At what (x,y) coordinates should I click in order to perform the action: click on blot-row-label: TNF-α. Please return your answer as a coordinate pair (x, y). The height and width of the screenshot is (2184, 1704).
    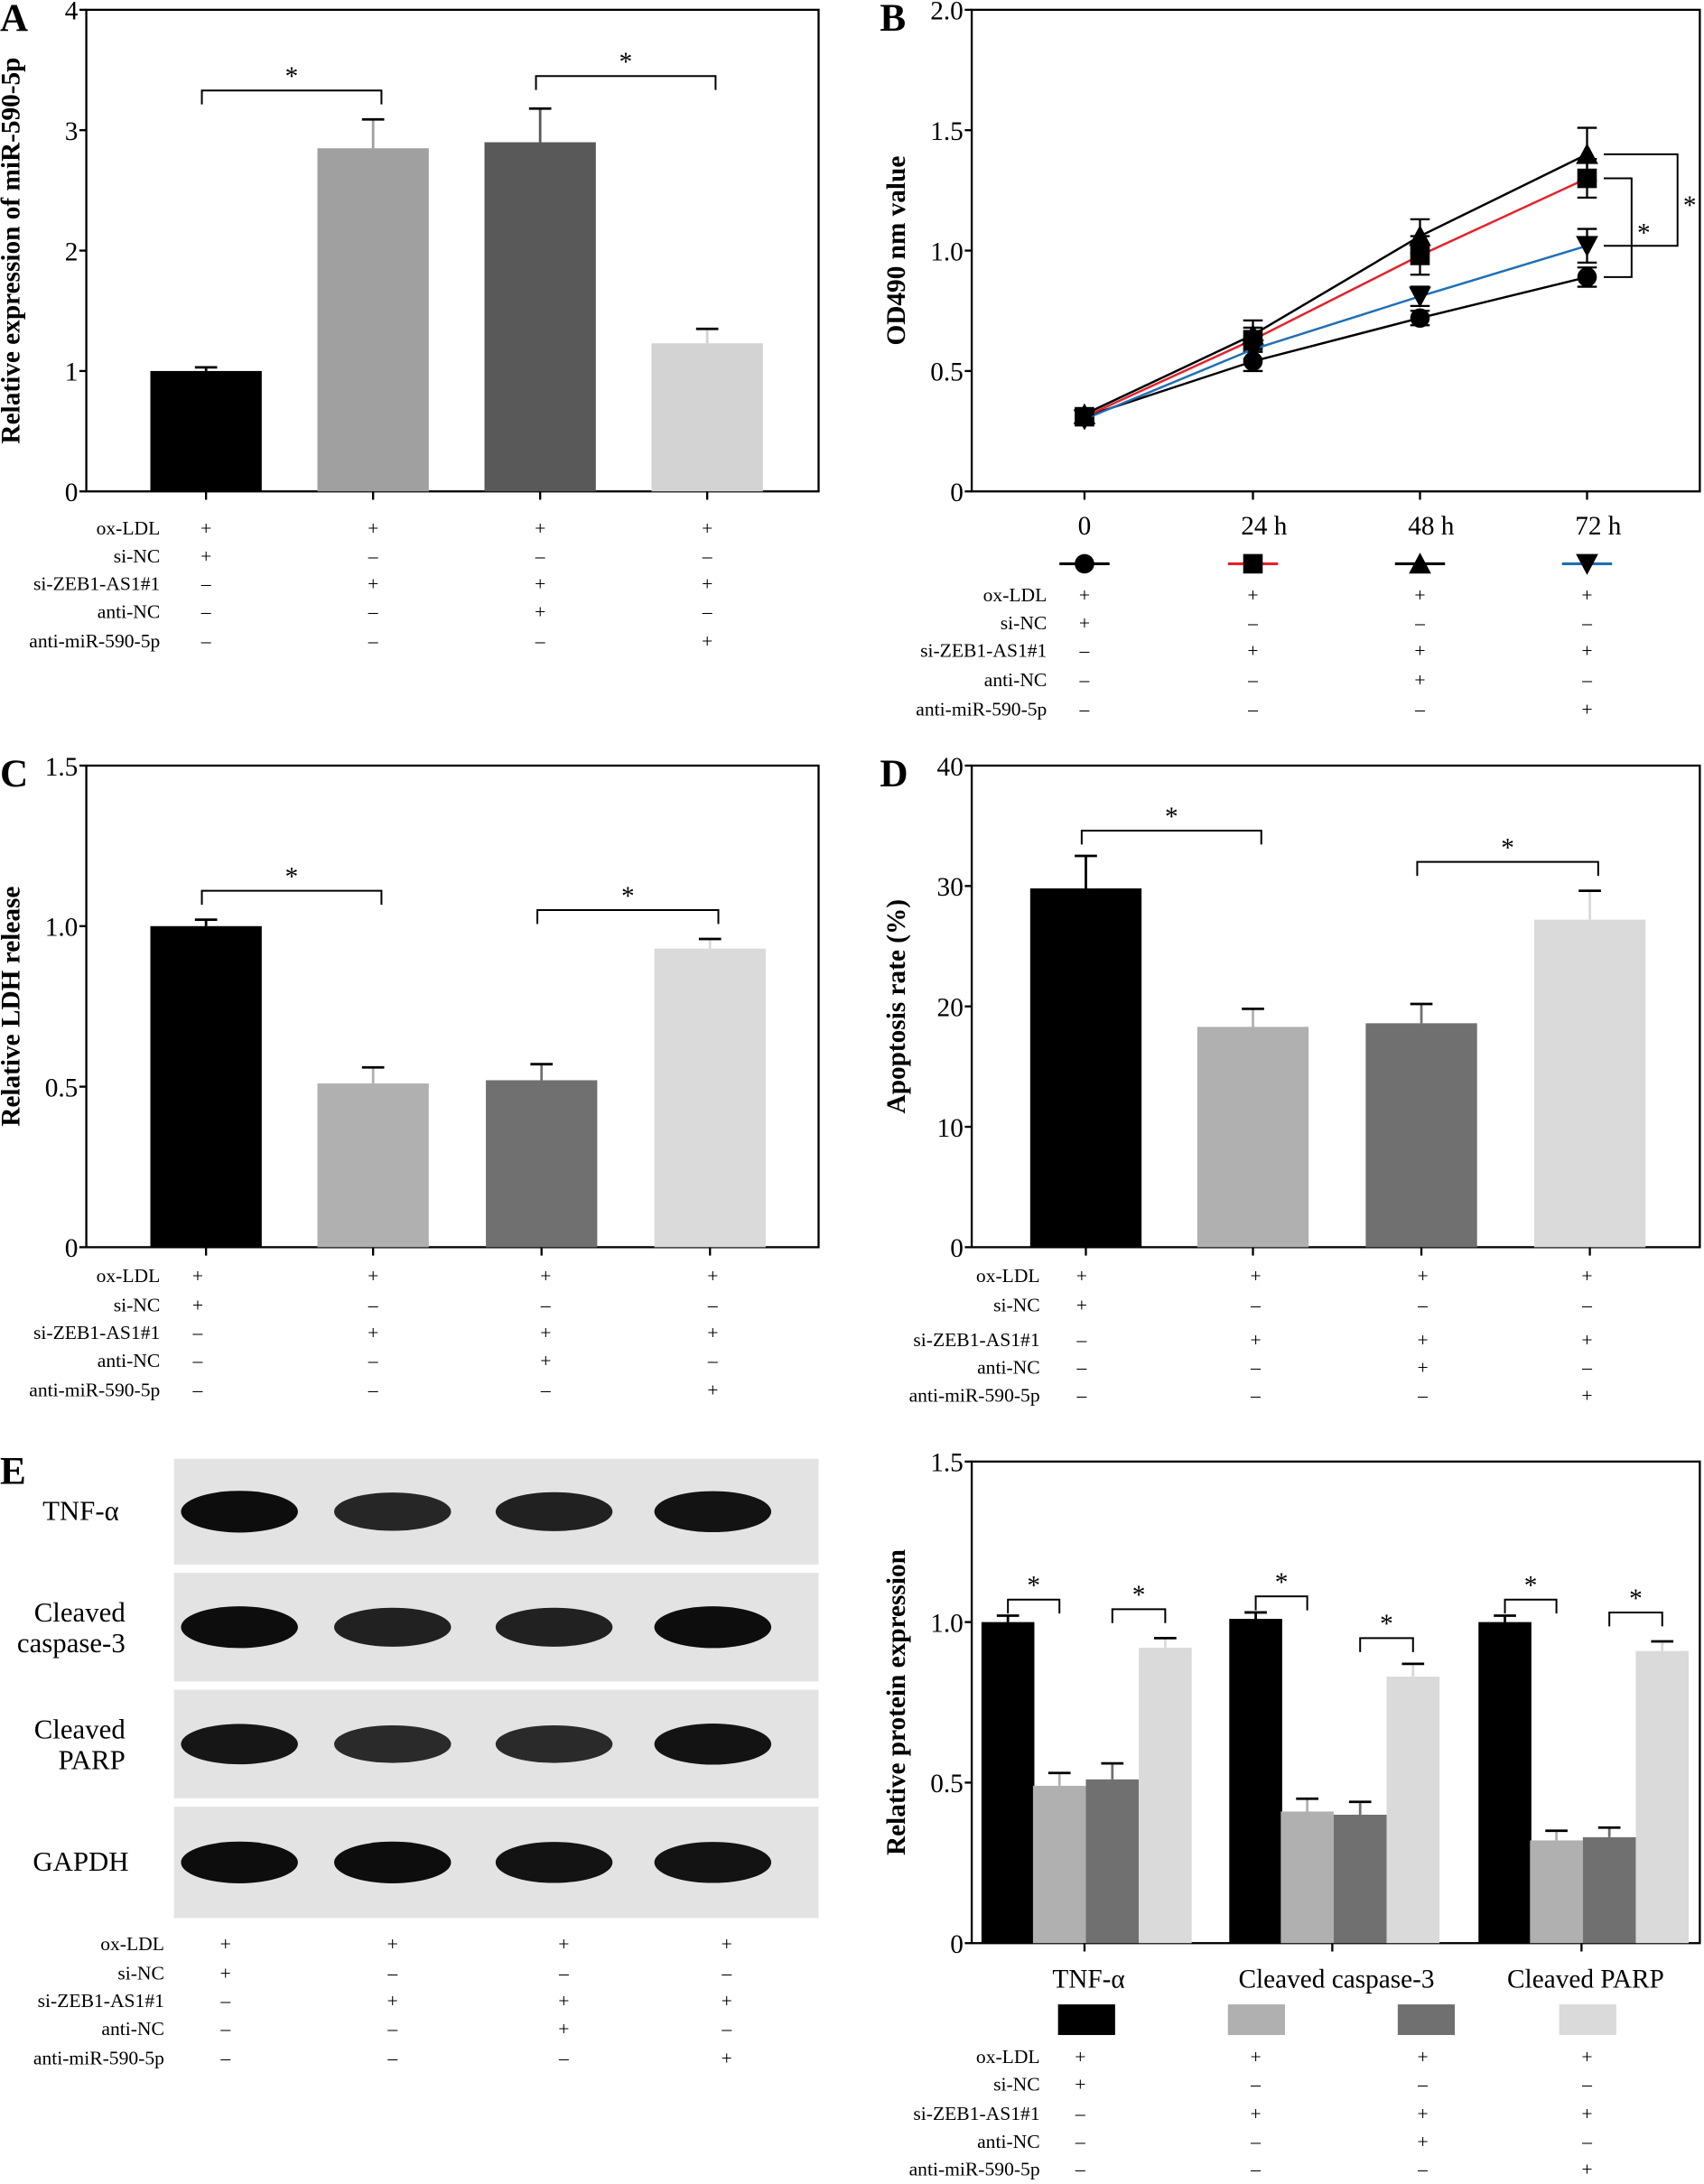
    Looking at the image, I should click on (80, 1511).